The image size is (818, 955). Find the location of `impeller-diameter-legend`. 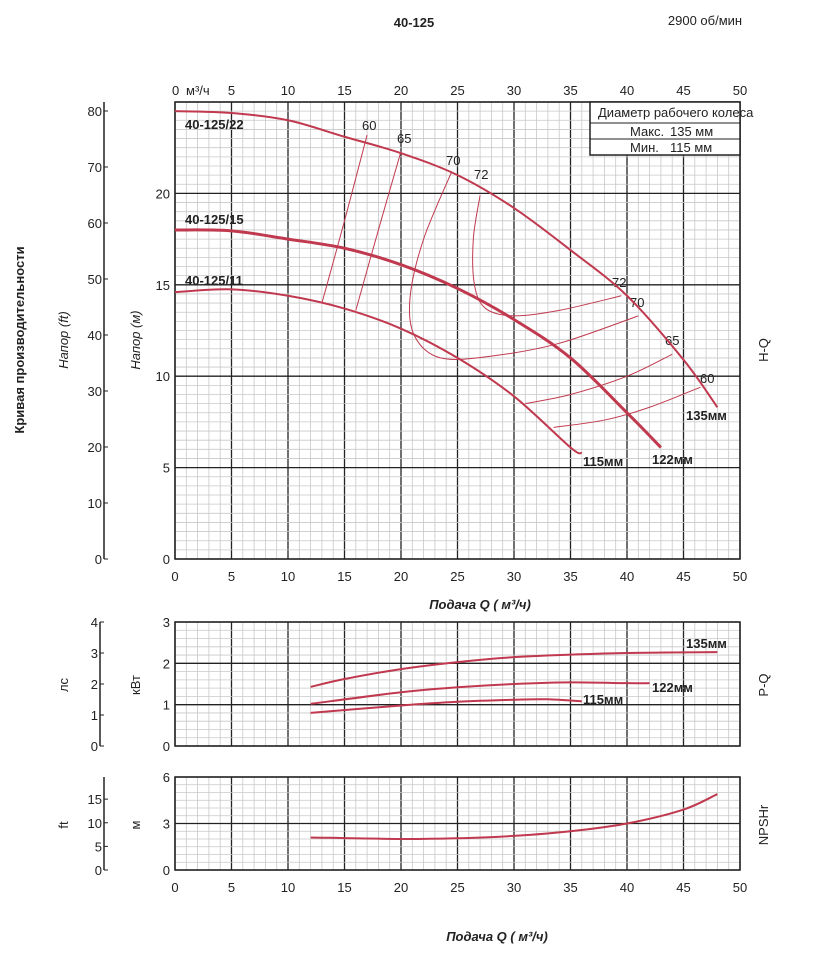

impeller-diameter-legend is located at coordinates (665, 128).